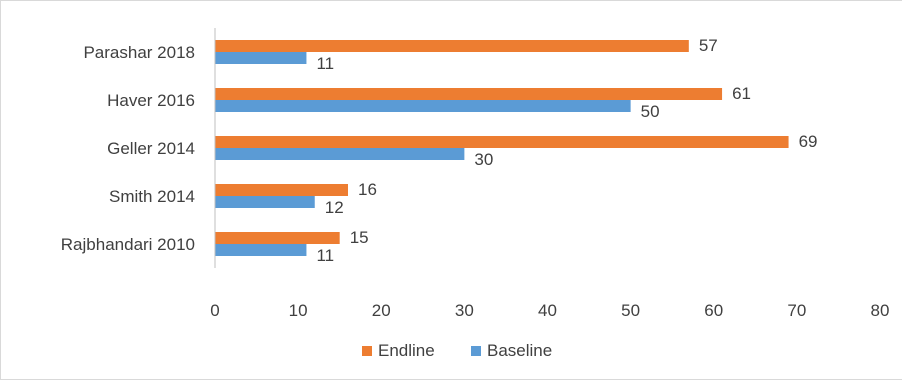 Image resolution: width=903 pixels, height=380 pixels. I want to click on legend-swatch-endline, so click(367, 351).